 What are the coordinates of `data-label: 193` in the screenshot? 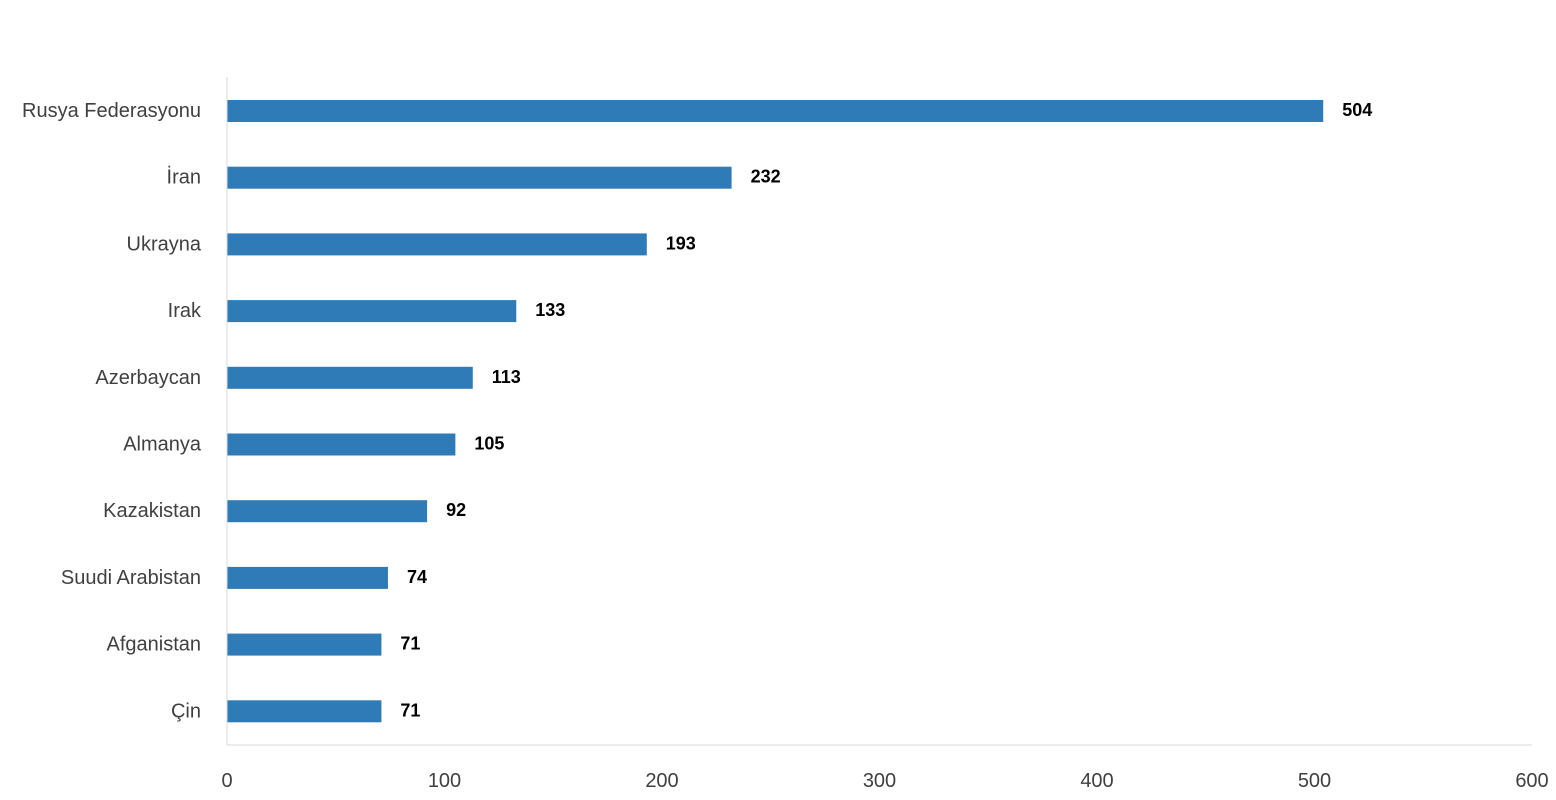 It's located at (681, 243).